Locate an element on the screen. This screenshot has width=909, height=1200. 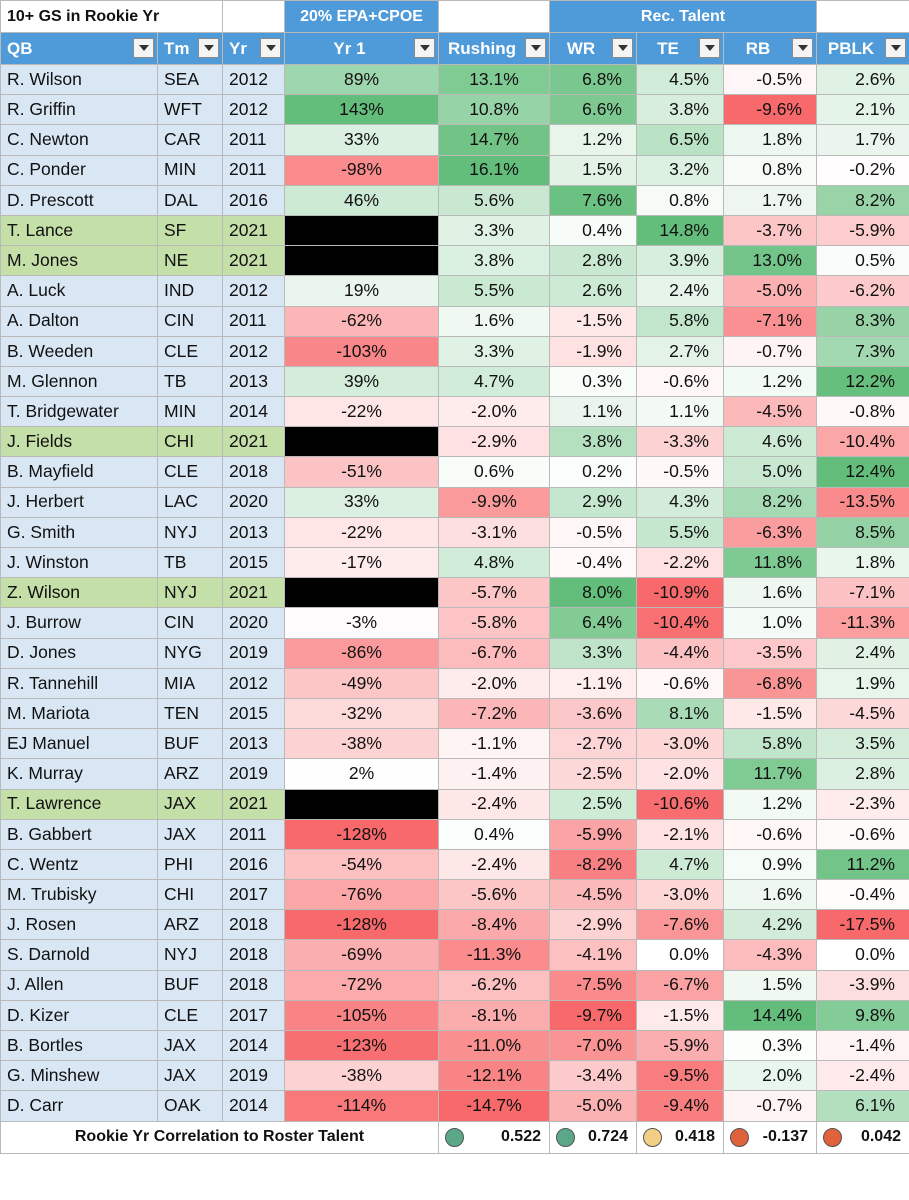
qb-name-cell: Z. Wilson is located at coordinates (79, 593).